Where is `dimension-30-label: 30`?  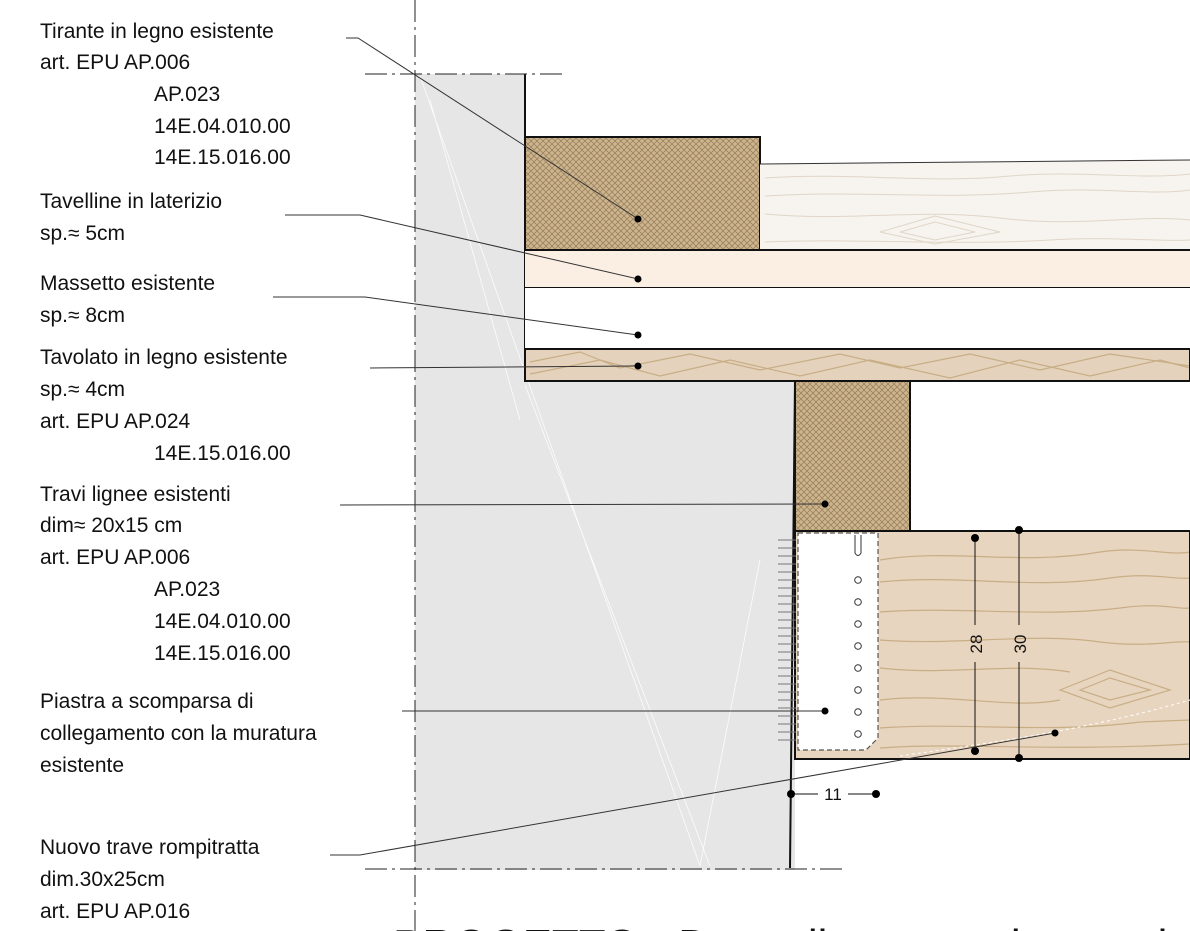 dimension-30-label: 30 is located at coordinates (1020, 644).